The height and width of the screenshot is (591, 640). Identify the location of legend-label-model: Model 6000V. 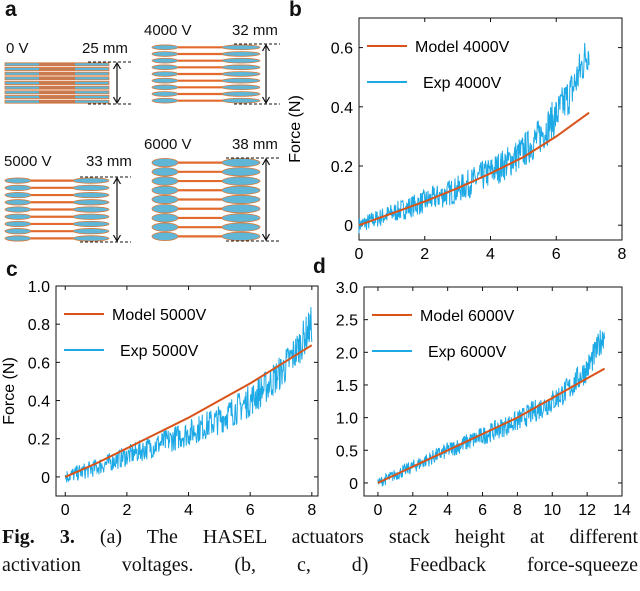
(467, 316).